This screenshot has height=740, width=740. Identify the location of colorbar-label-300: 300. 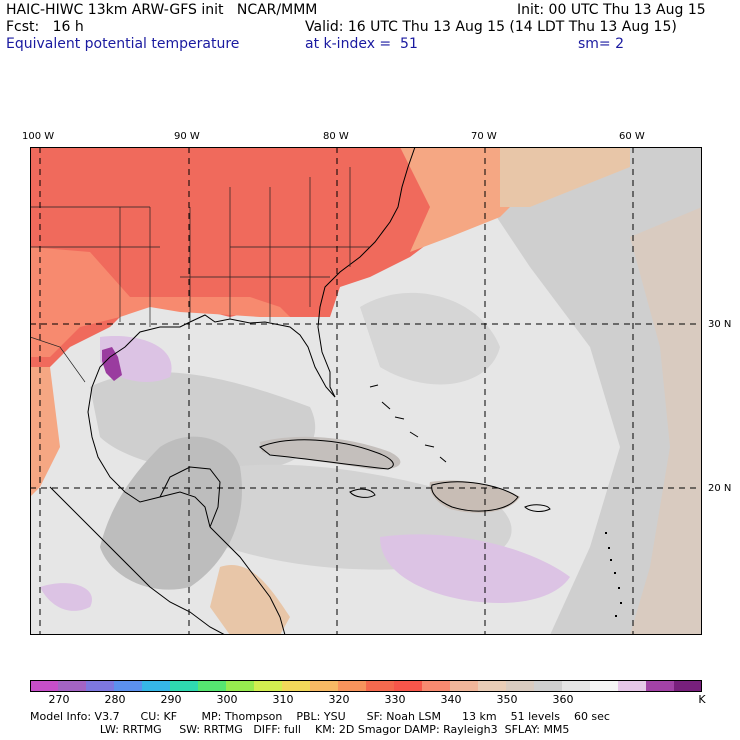
(227, 699).